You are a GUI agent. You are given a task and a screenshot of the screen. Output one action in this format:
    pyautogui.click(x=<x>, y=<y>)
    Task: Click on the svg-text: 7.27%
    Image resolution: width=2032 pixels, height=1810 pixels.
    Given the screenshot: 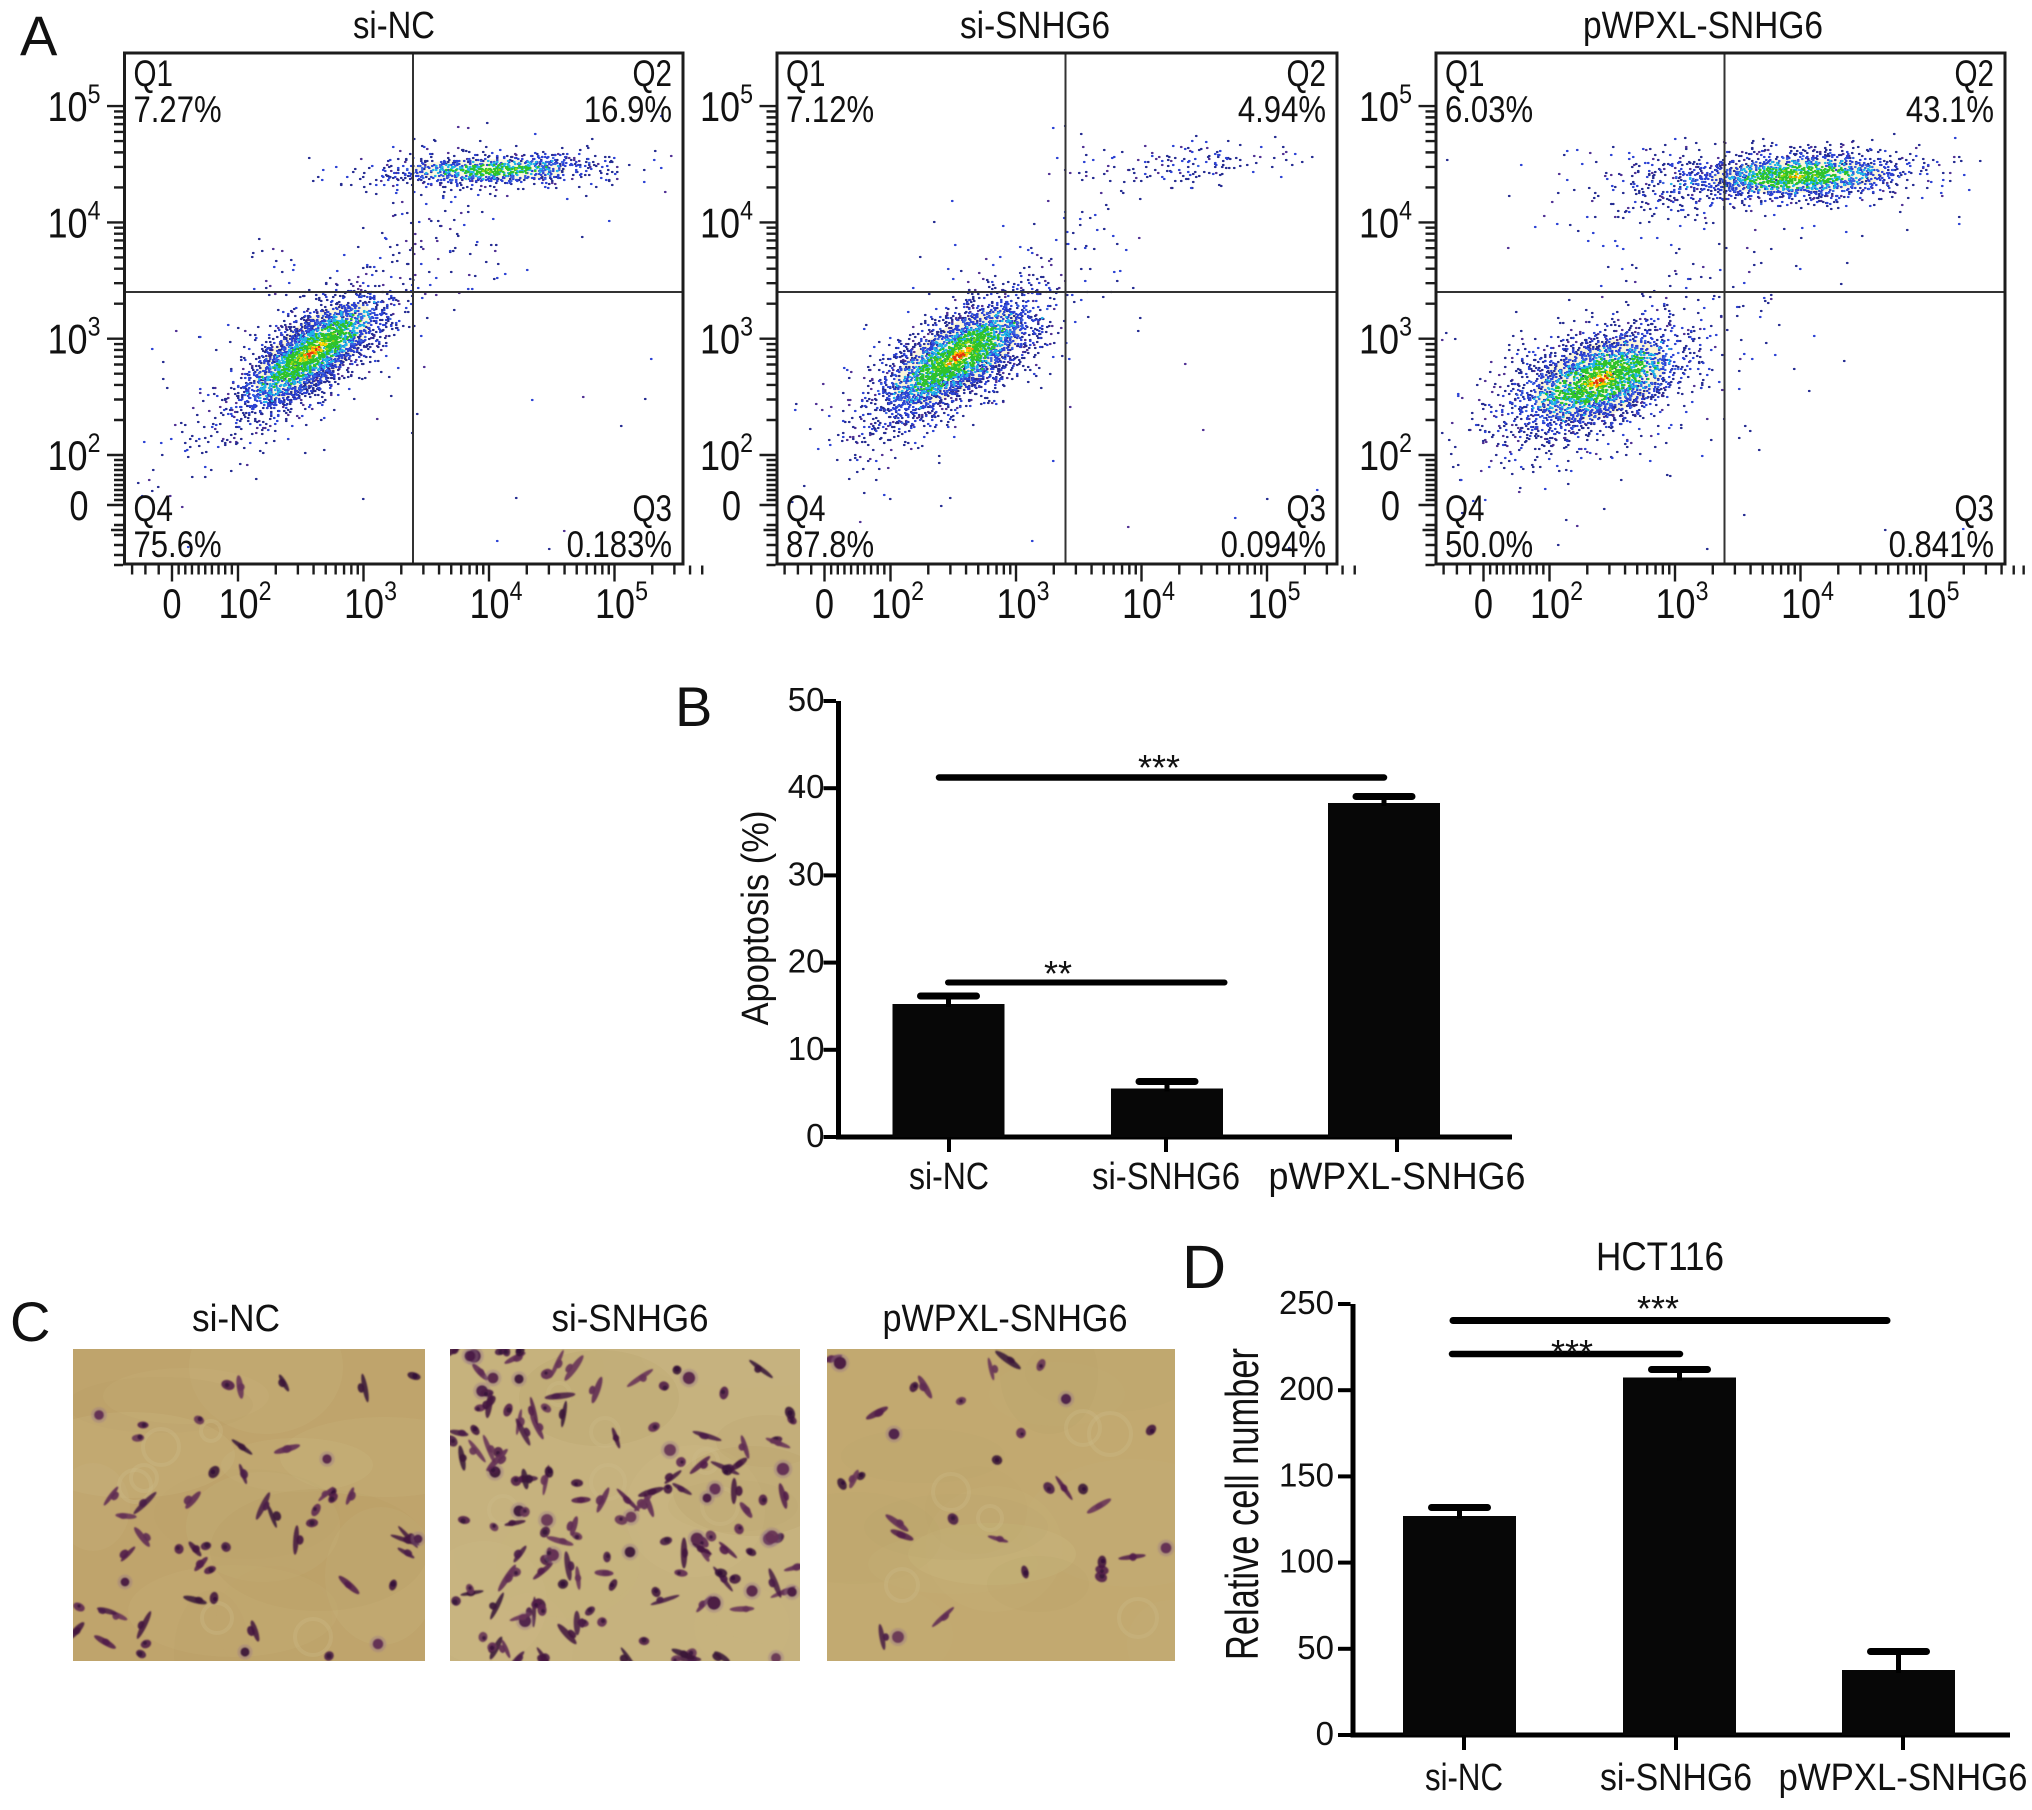 What is the action you would take?
    pyautogui.click(x=178, y=109)
    